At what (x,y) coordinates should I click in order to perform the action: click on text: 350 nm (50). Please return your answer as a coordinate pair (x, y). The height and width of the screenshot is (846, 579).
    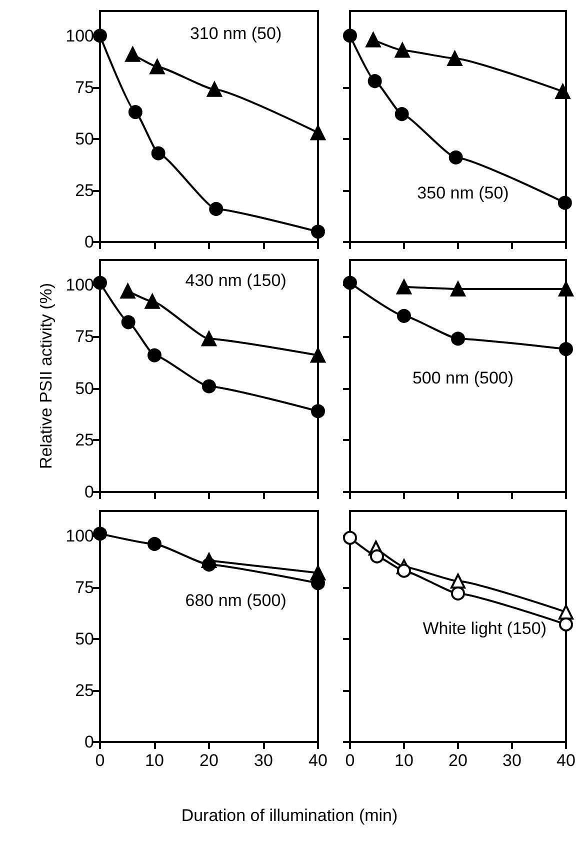
    Looking at the image, I should click on (463, 193).